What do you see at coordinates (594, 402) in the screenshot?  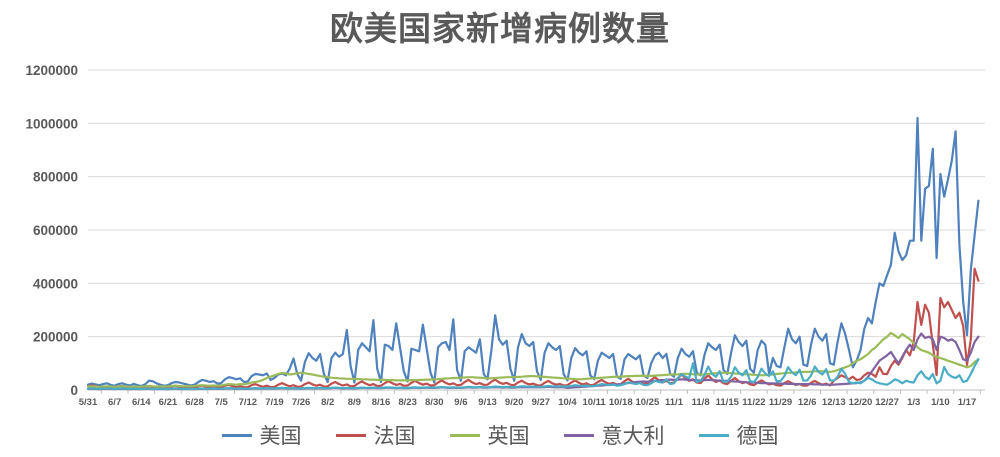 I see `svg-text: 10/11` at bounding box center [594, 402].